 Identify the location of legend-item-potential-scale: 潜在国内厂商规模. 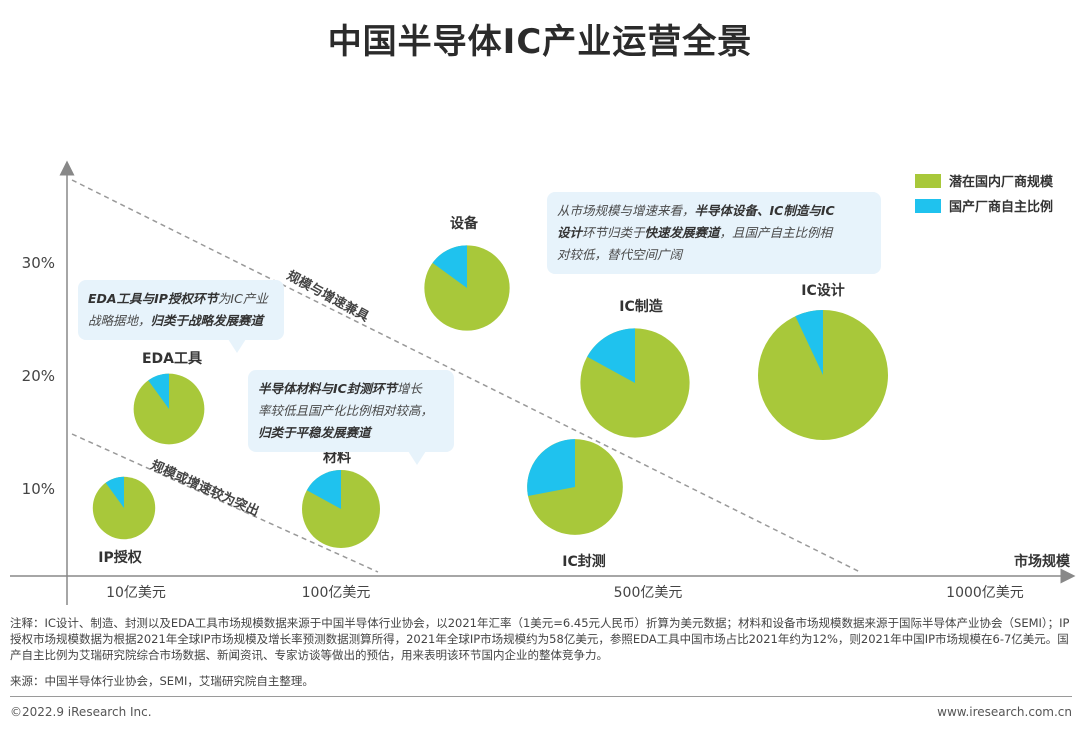
(997, 180).